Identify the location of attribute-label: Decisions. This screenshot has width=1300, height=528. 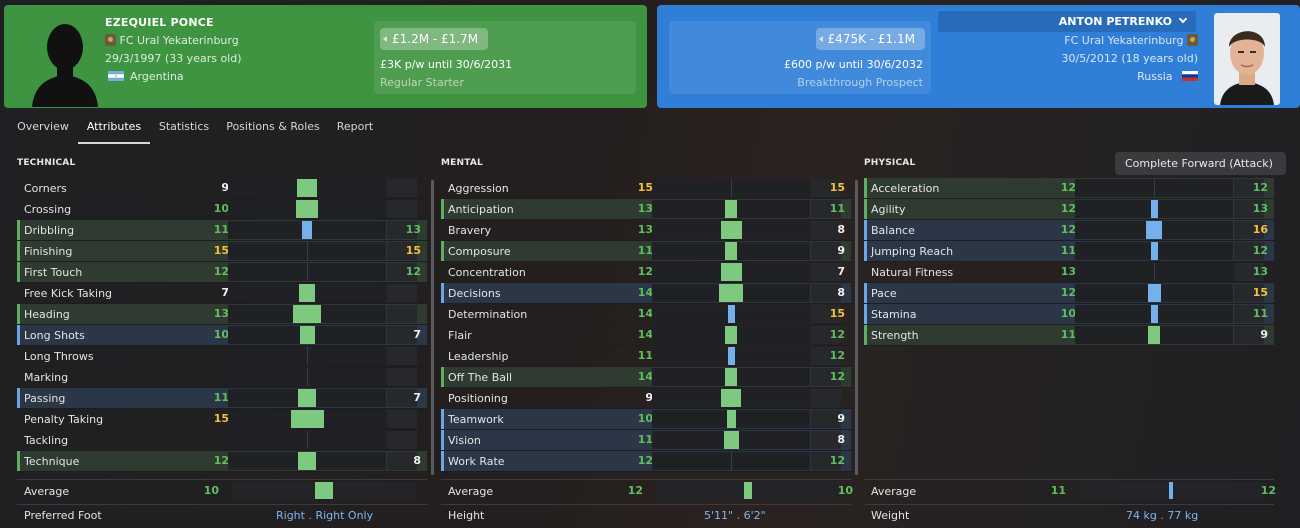
(474, 293).